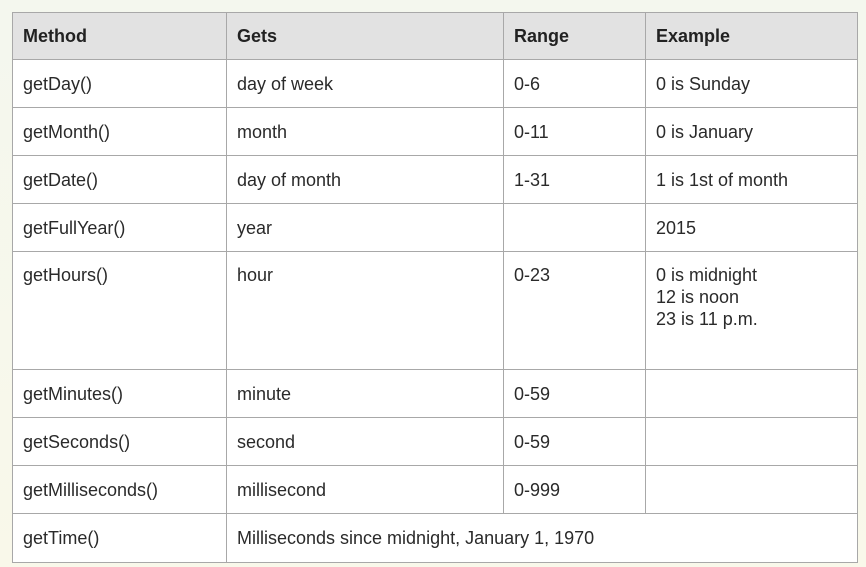 This screenshot has width=866, height=567. Describe the element at coordinates (365, 227) in the screenshot. I see `gets-cell: year` at that location.